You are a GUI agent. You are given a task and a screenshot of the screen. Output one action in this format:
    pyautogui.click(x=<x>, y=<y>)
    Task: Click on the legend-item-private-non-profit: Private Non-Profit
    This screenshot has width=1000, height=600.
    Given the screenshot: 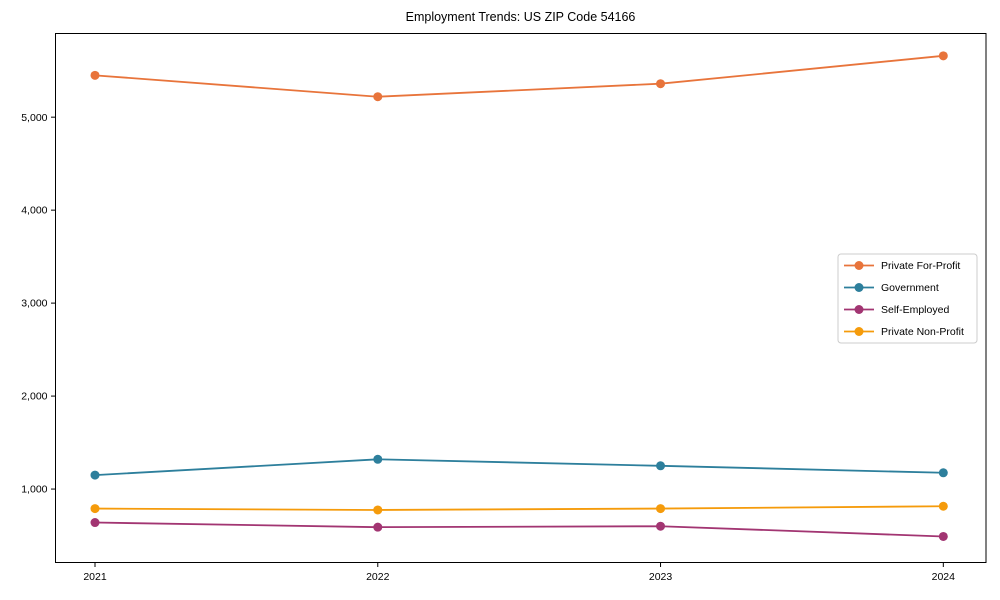 What is the action you would take?
    pyautogui.click(x=904, y=332)
    